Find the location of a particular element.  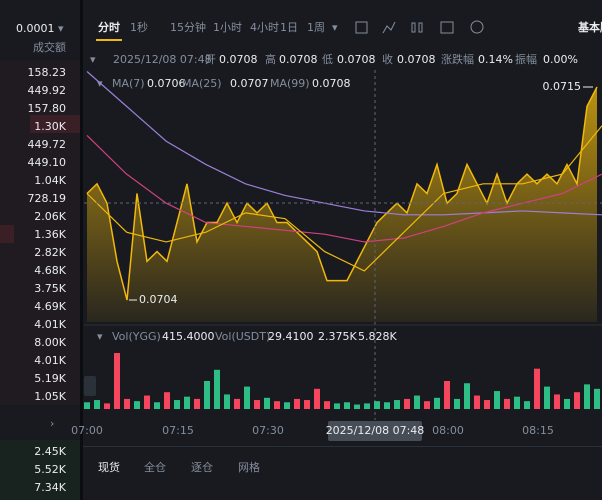

trade-amount: 1.04K is located at coordinates (50, 180).